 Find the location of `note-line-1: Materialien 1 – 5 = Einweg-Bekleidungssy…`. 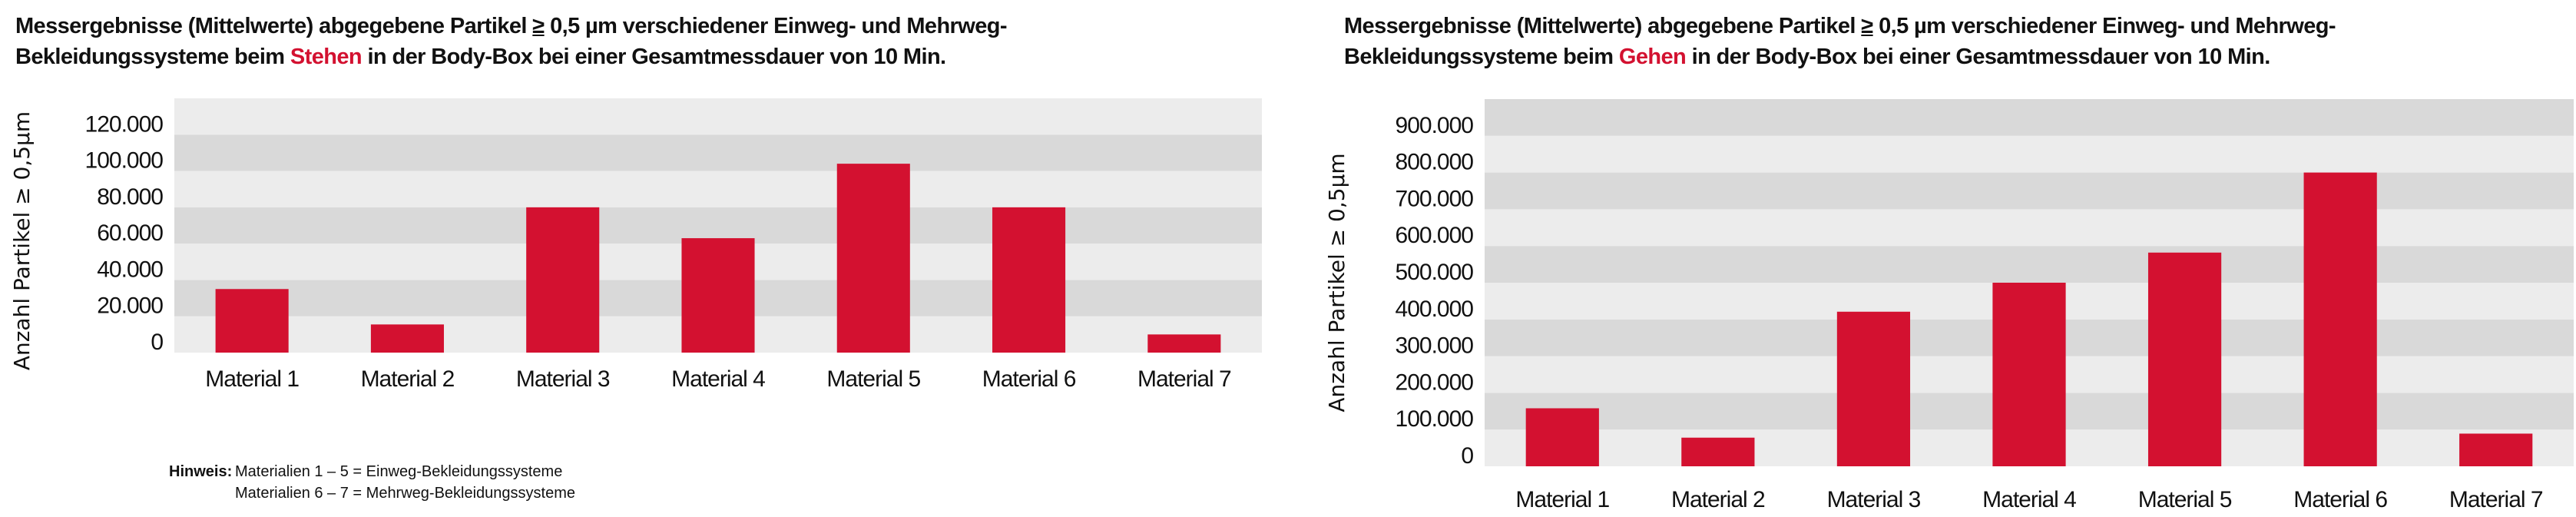

note-line-1: Materialien 1 – 5 = Einweg-Bekleidungssy… is located at coordinates (399, 472).